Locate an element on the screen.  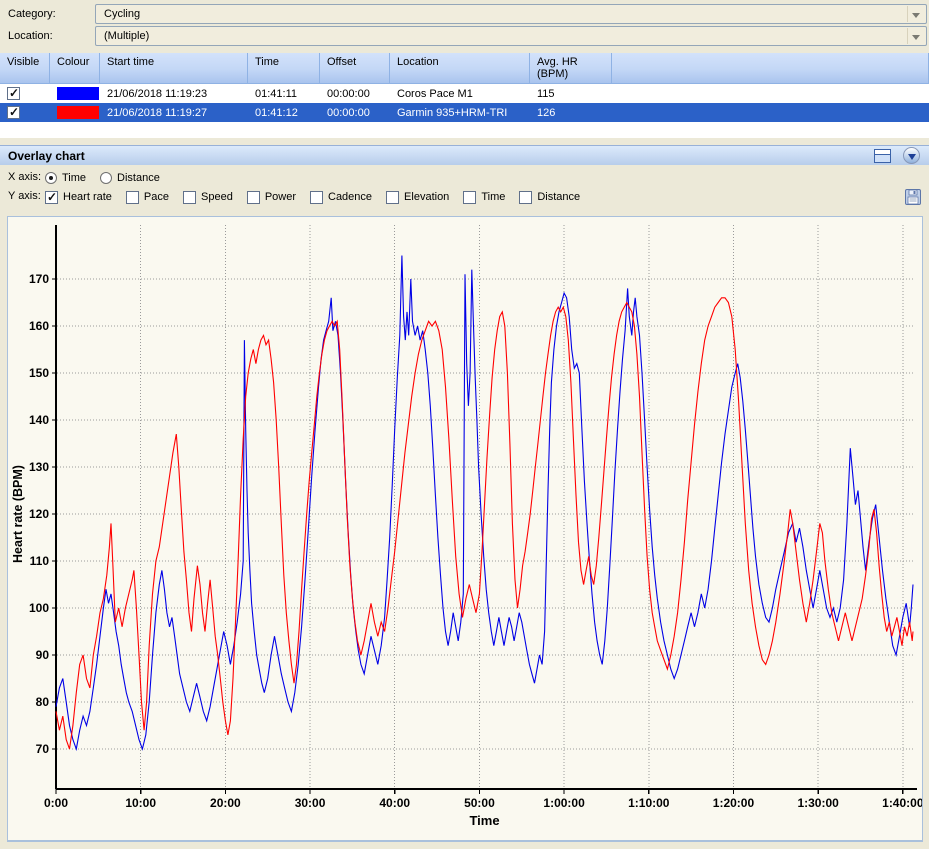
y-tick-label: 90 is located at coordinates (43, 655).